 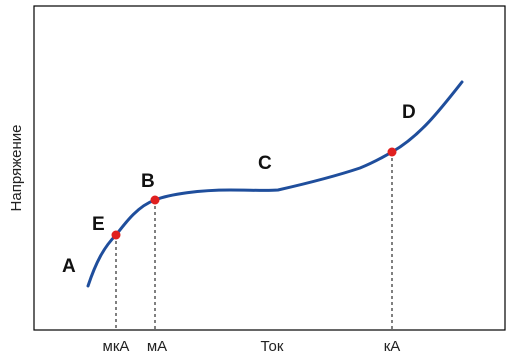 I want to click on region-label-C: C, so click(x=265, y=163).